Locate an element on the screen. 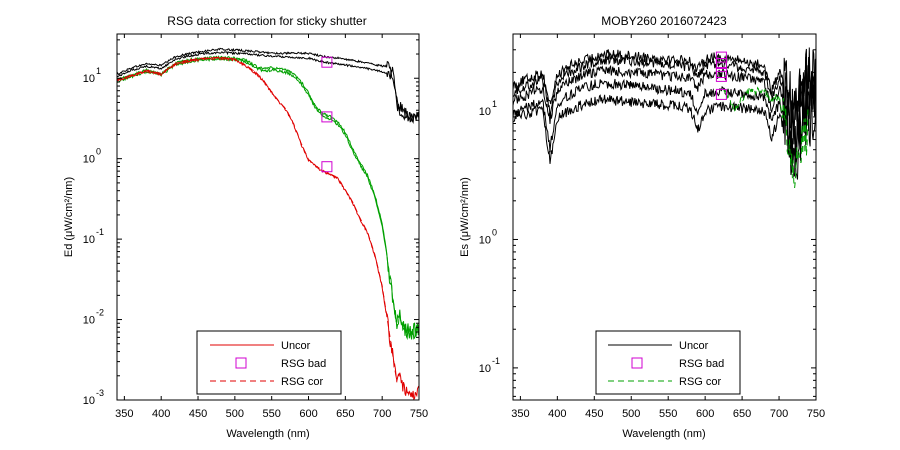 Image resolution: width=900 pixels, height=450 pixels. plot-area is located at coordinates (664, 116).